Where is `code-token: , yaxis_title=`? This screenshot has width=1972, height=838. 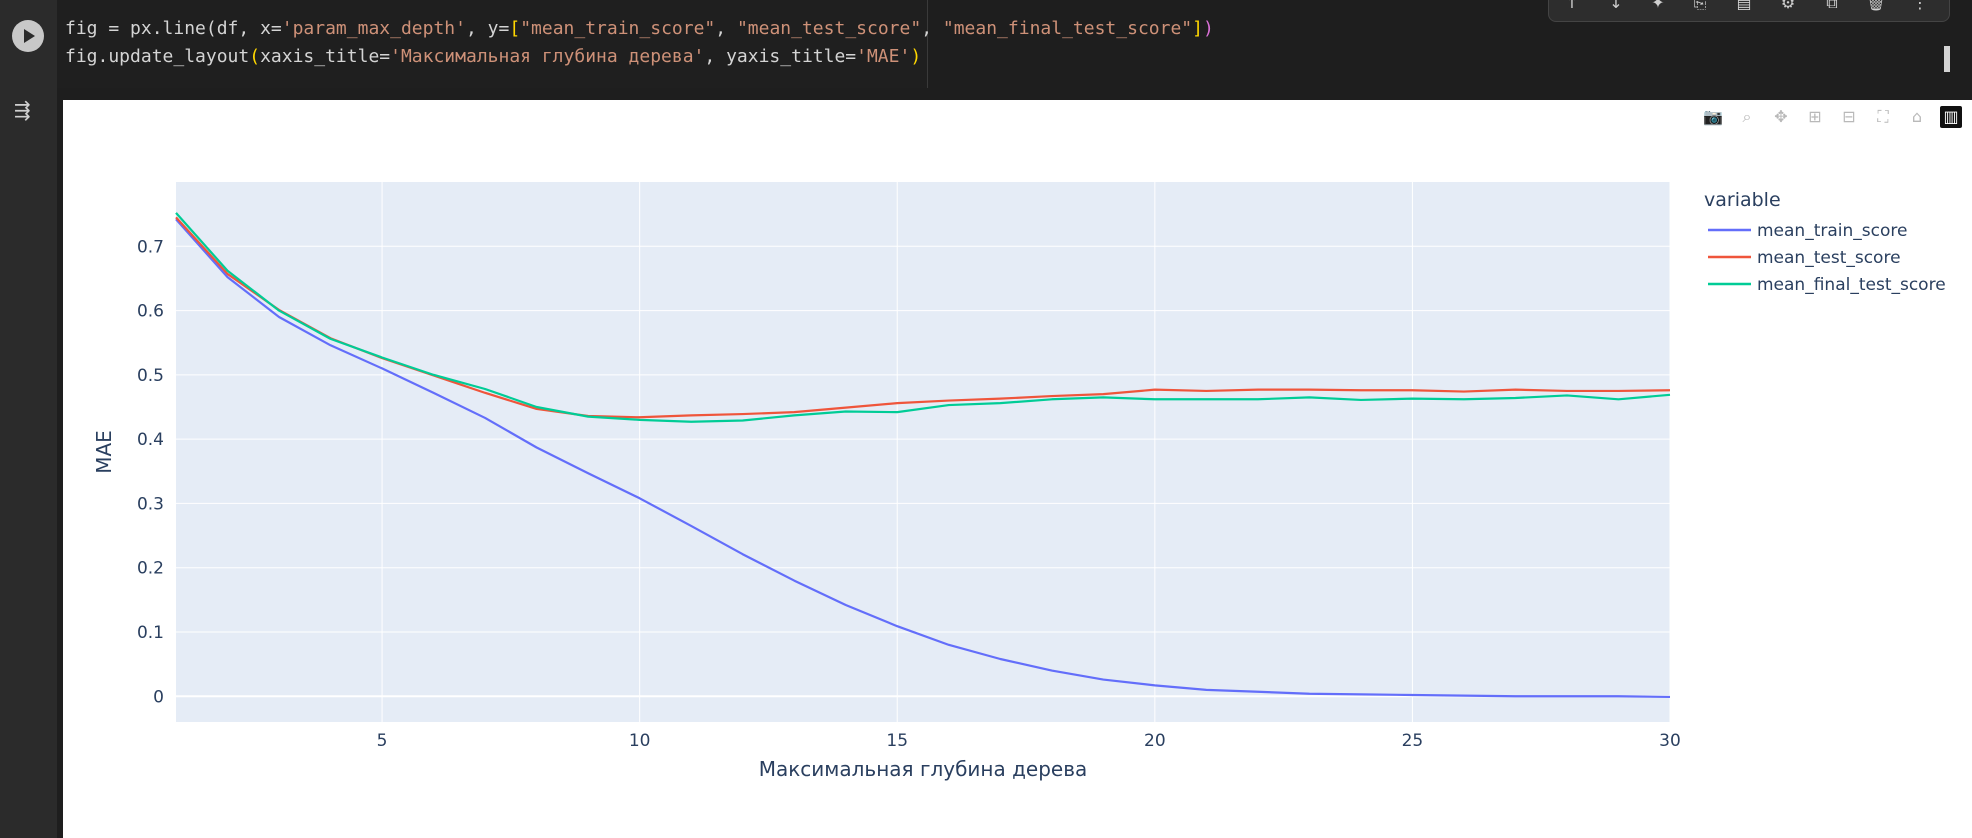 code-token: , yaxis_title= is located at coordinates (780, 56).